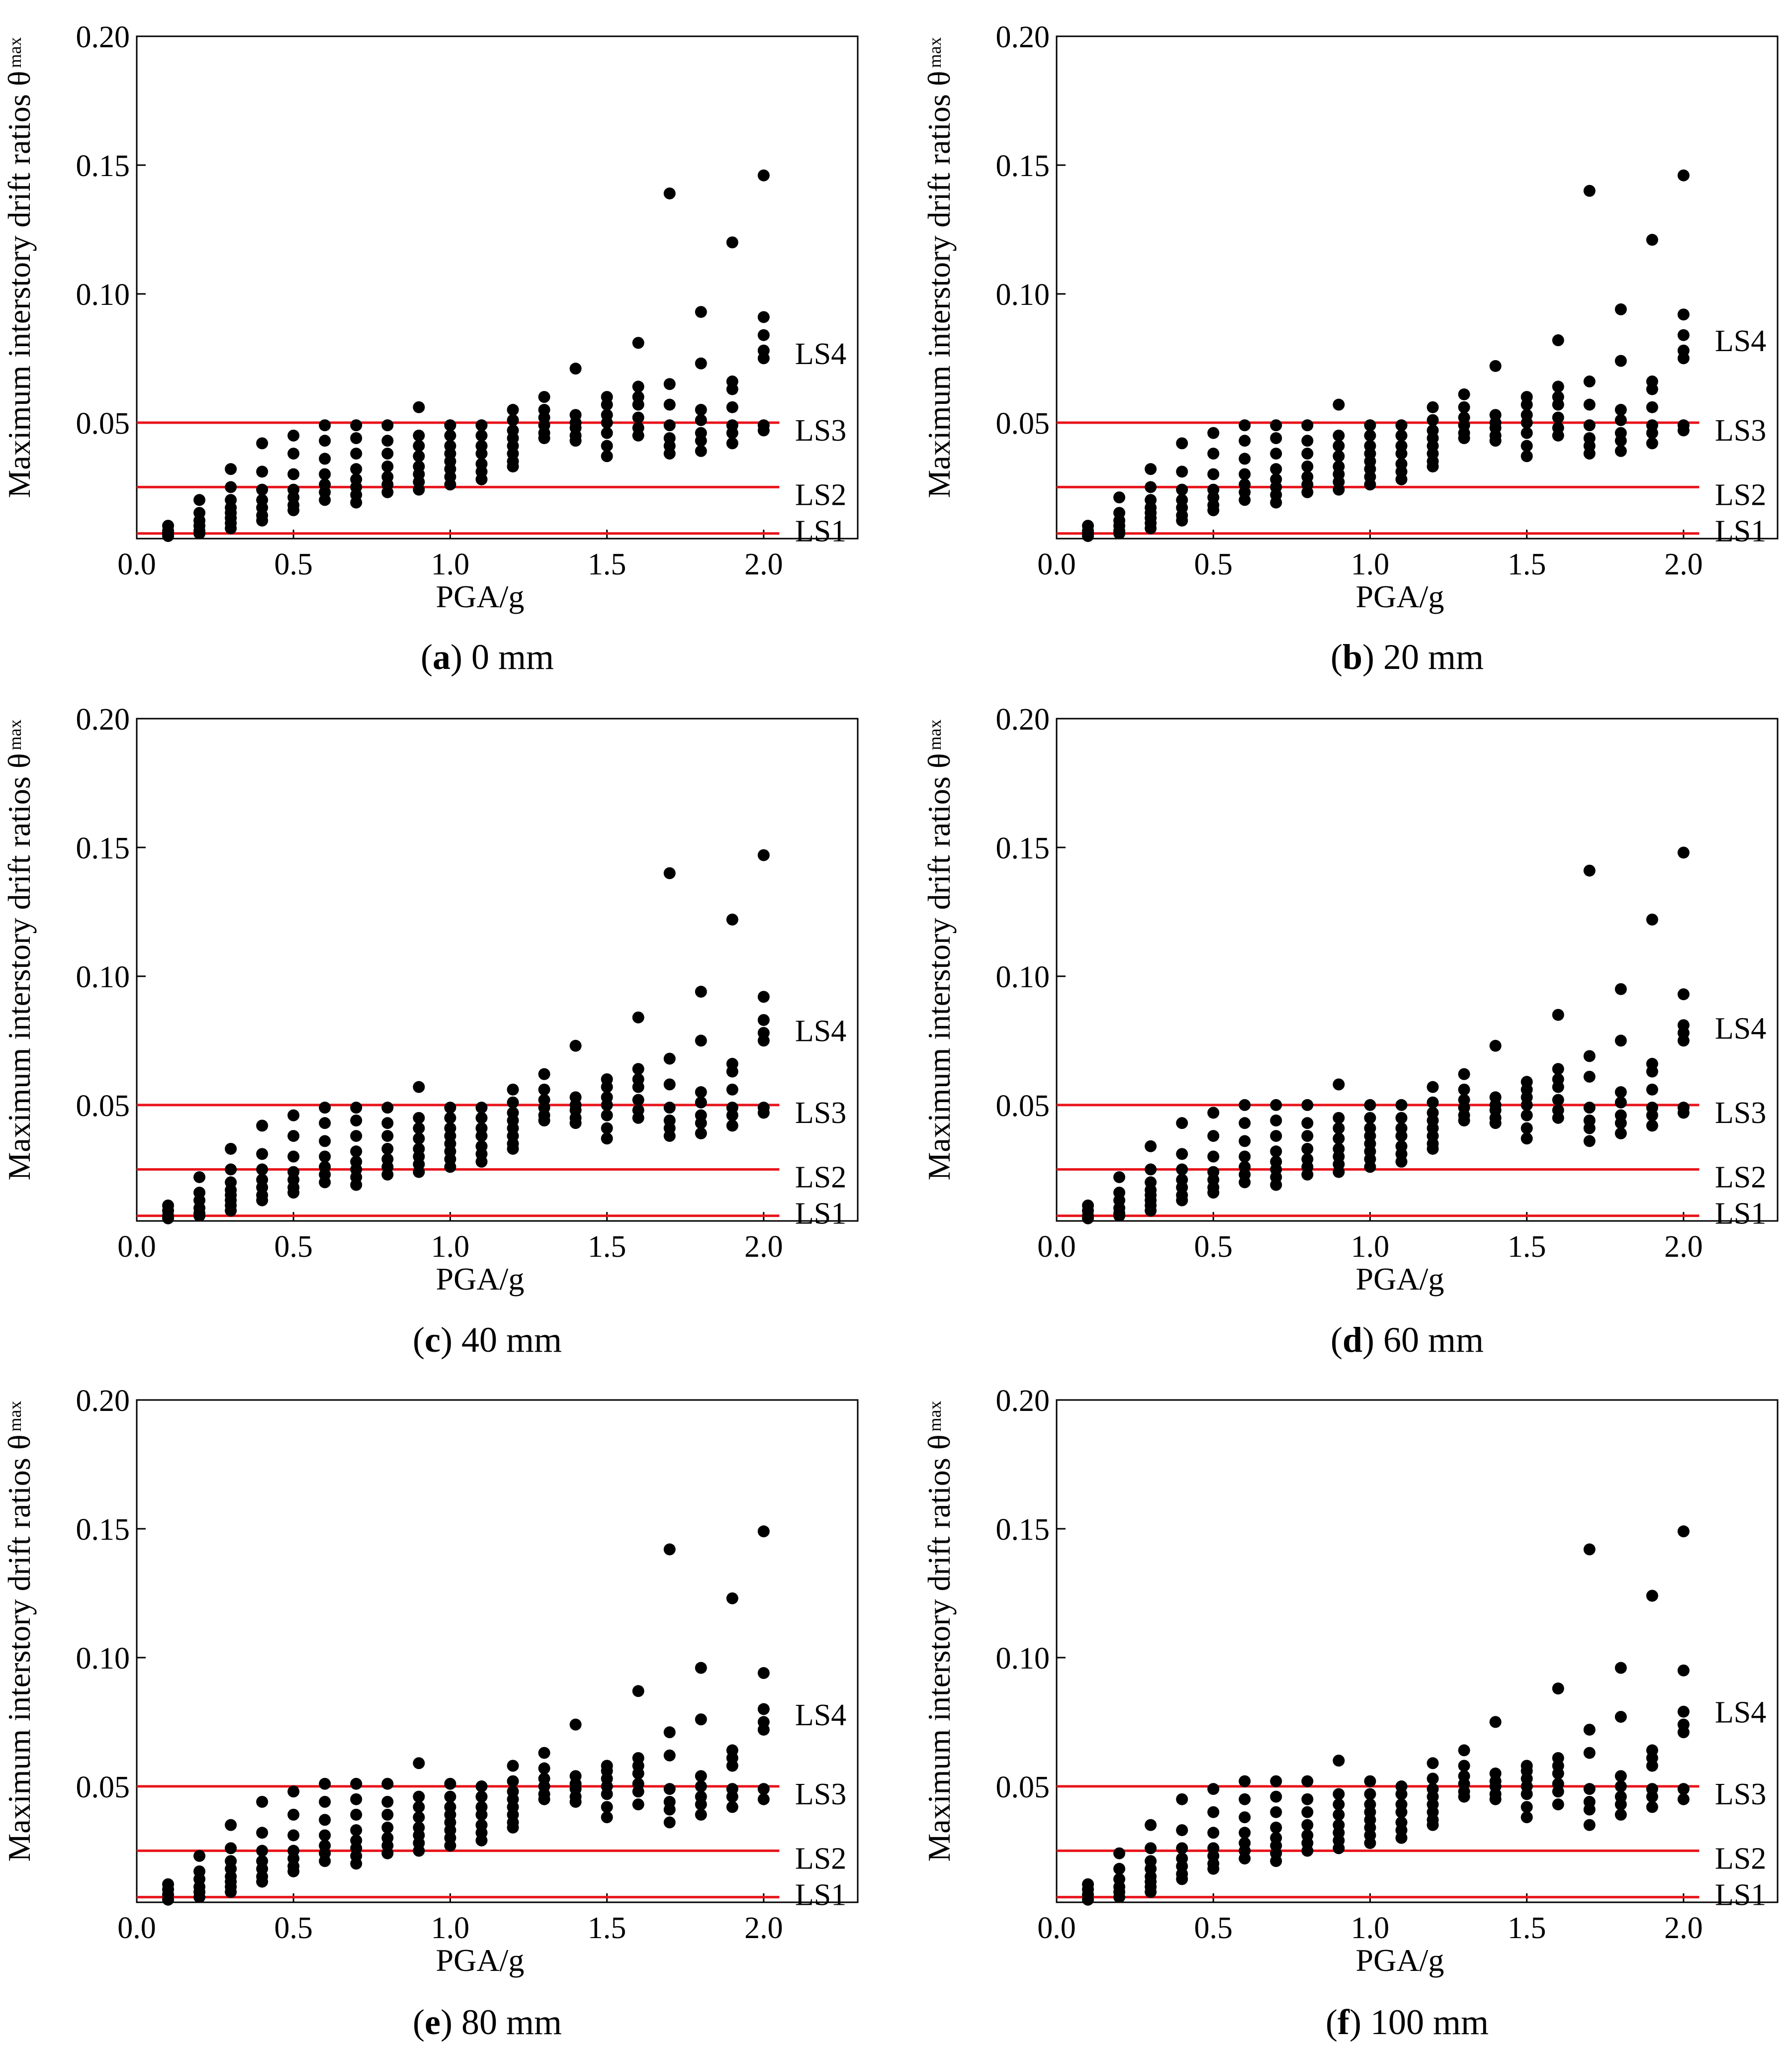  I want to click on panel-caption: (a) 0 mm, so click(488, 657).